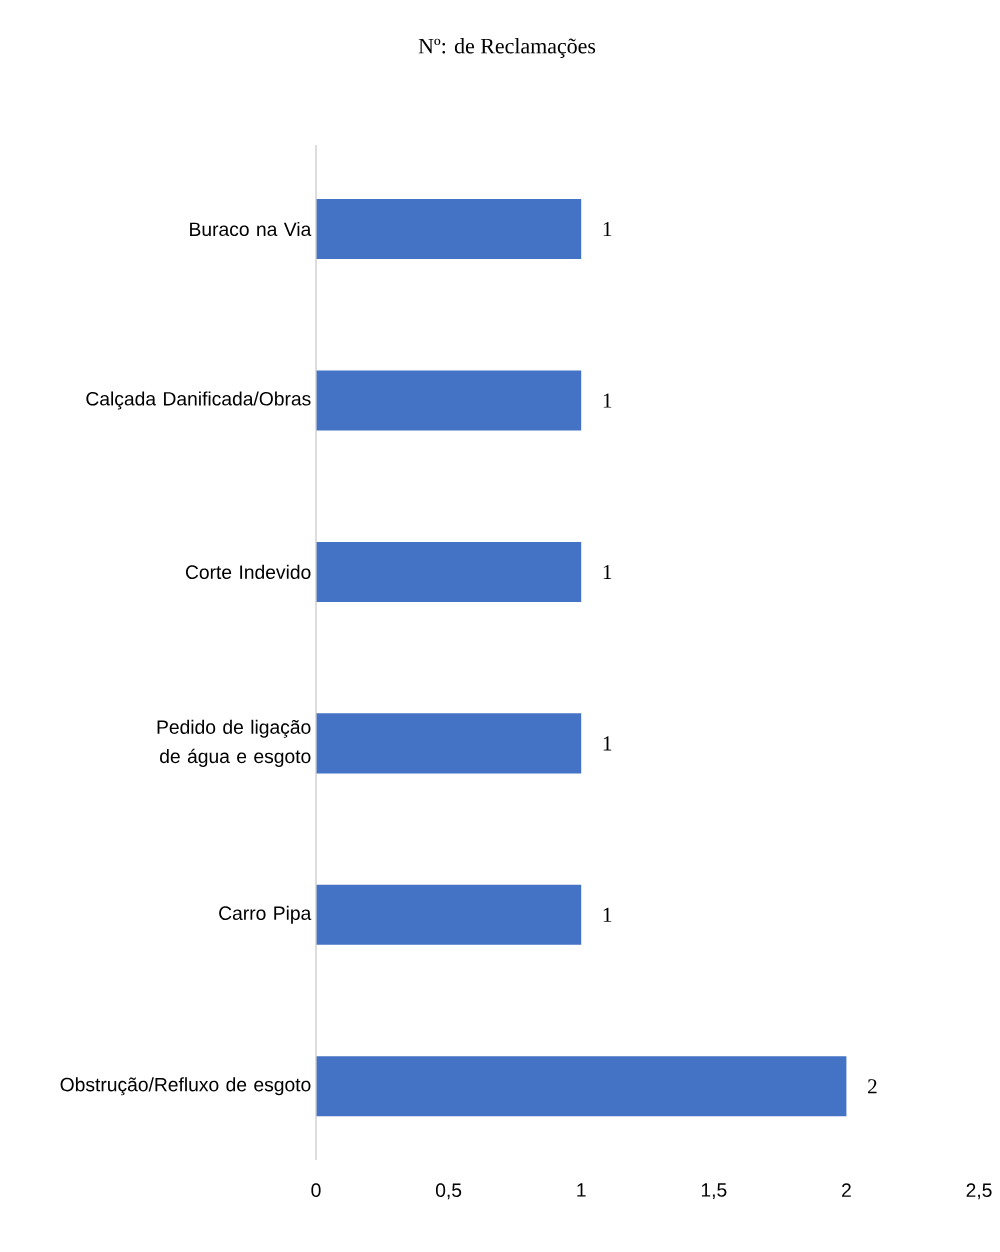  What do you see at coordinates (265, 914) in the screenshot?
I see `y-tick-label: Carro Pipa` at bounding box center [265, 914].